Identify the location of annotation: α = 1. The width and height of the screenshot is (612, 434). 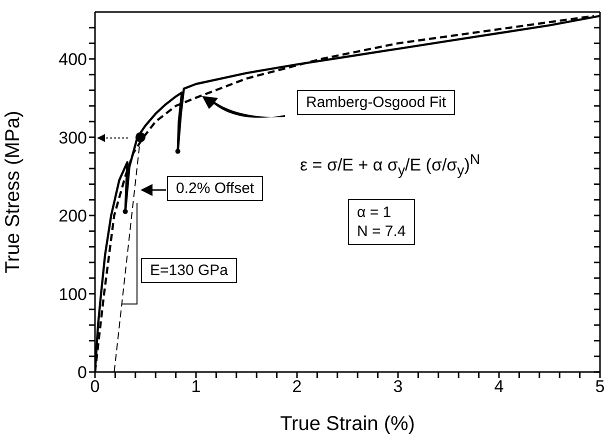
(374, 212).